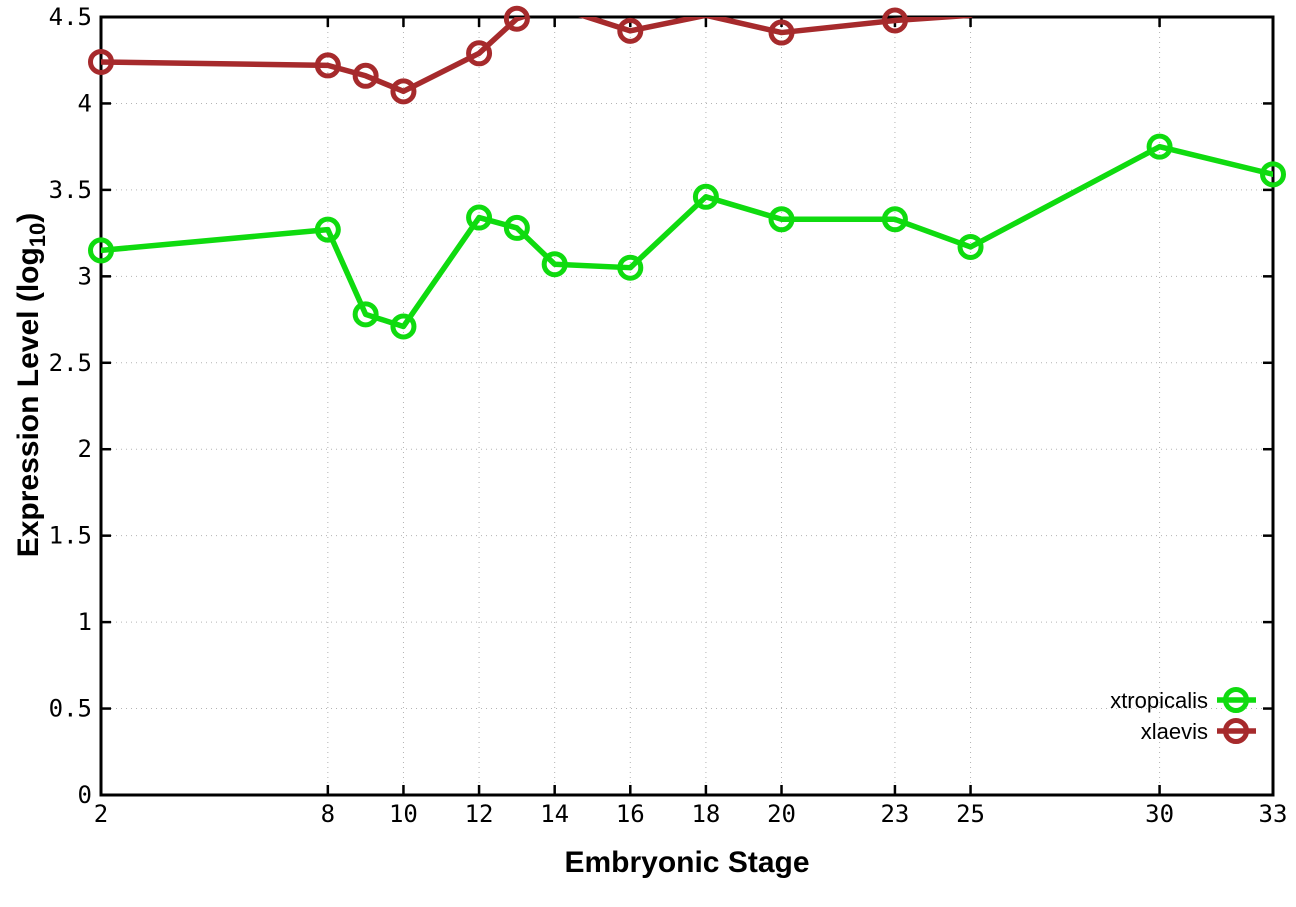 The image size is (1296, 907). Describe the element at coordinates (403, 814) in the screenshot. I see `x-tick-label: 10` at that location.